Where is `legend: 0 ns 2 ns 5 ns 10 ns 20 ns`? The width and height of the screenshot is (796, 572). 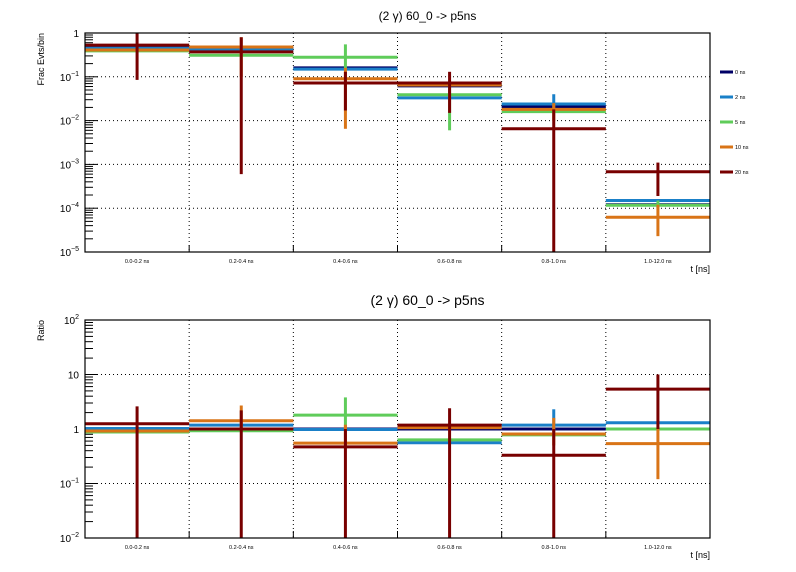 legend: 0 ns 2 ns 5 ns 10 ns 20 ns is located at coordinates (734, 123).